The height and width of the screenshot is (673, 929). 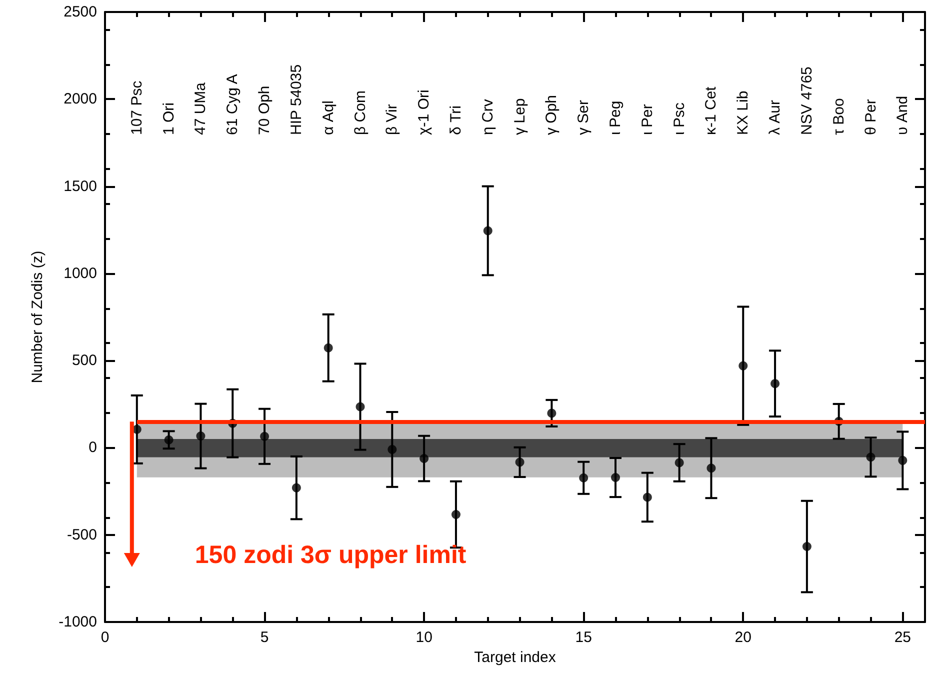 I want to click on annotation: β Vir, so click(x=392, y=119).